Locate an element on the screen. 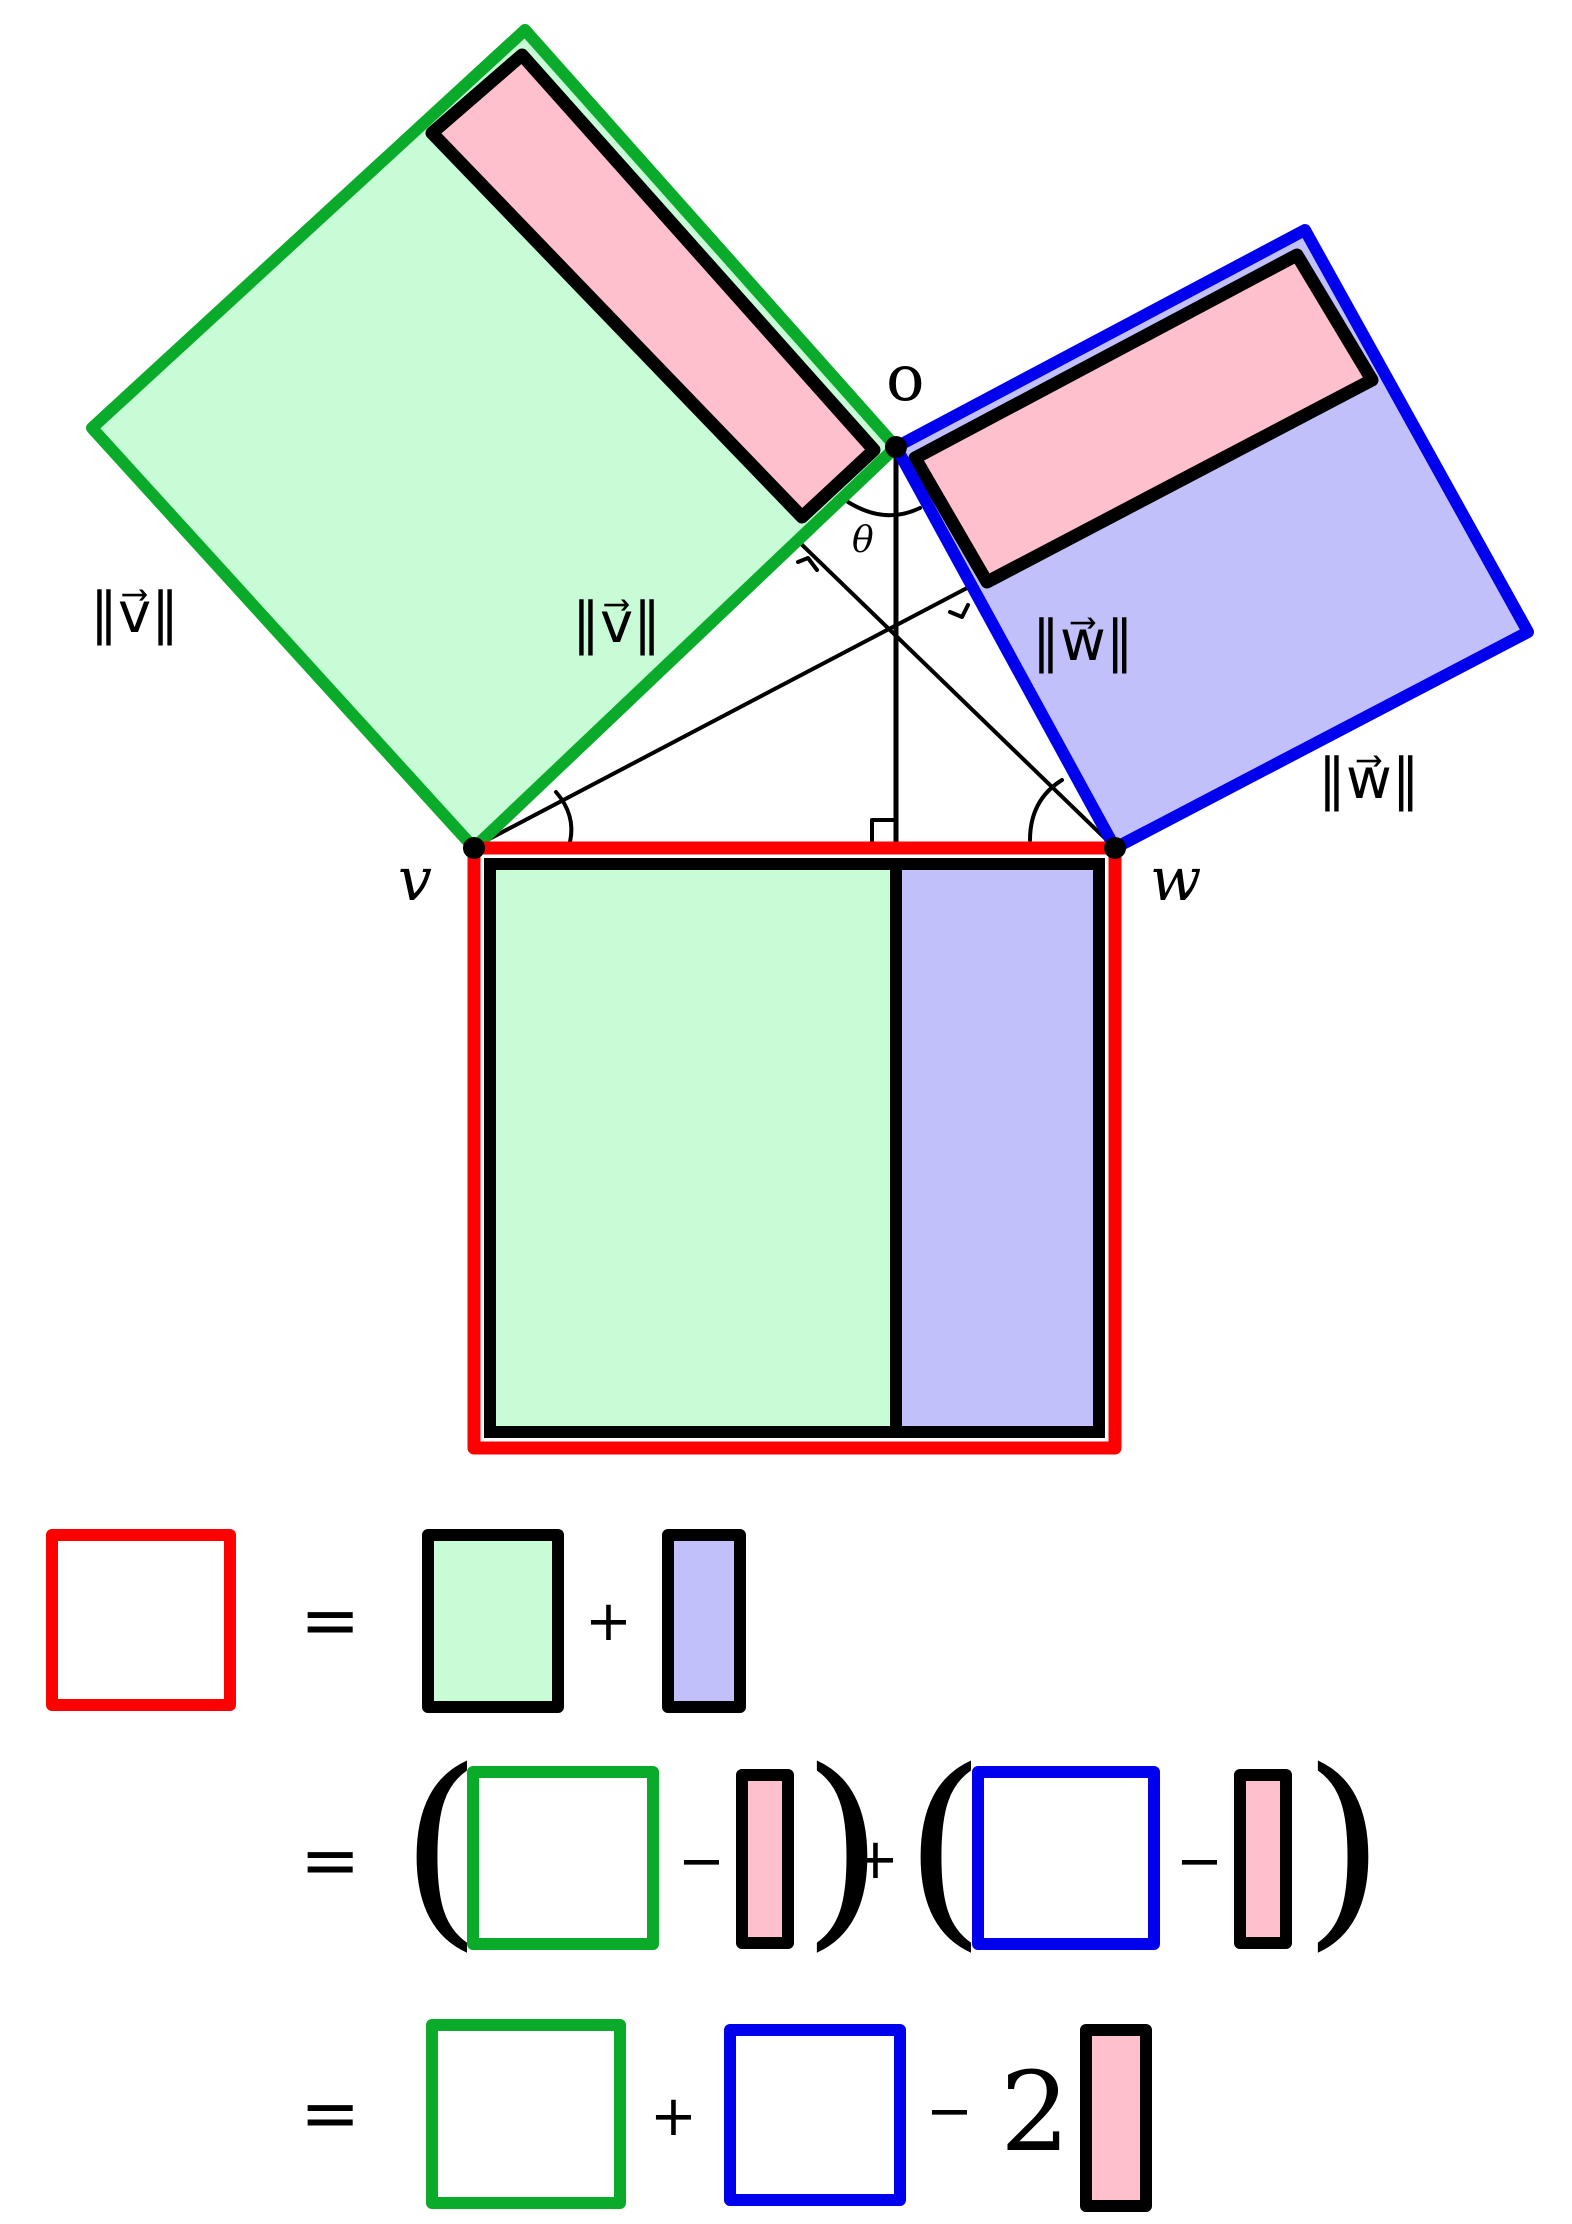 This screenshot has height=2224, width=1572. eq3-coefficient-two: 2 is located at coordinates (1035, 2112).